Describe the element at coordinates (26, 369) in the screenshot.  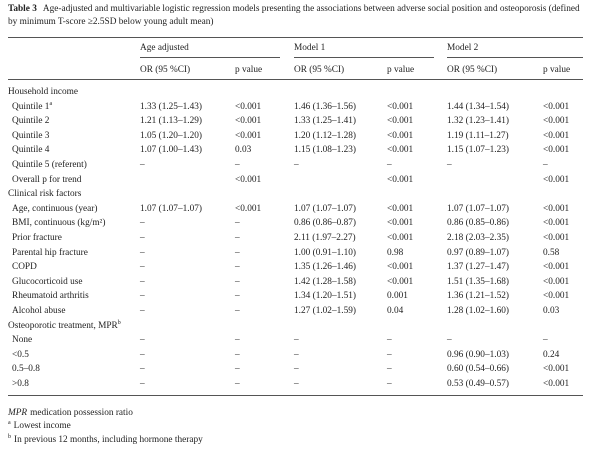
I see `row-label: 0.5–0.8` at that location.